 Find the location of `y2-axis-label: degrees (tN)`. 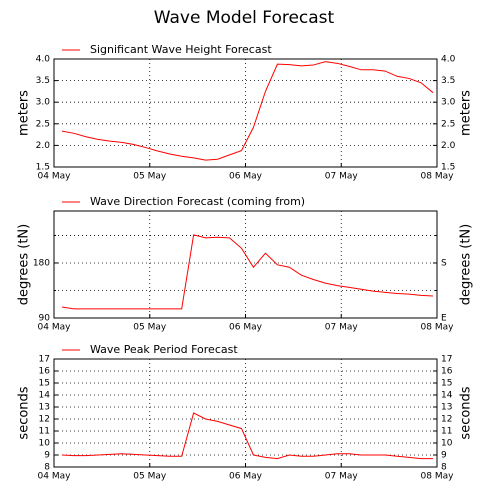

y2-axis-label: degrees (tN) is located at coordinates (466, 264).